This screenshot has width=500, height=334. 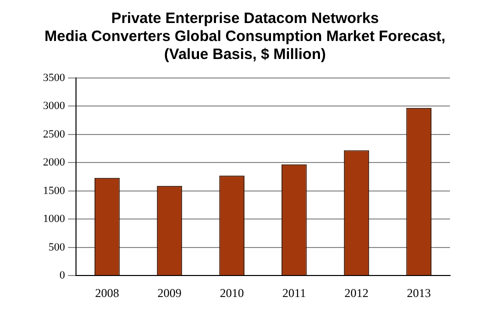 I want to click on x-tick-label: 2012, so click(x=356, y=293).